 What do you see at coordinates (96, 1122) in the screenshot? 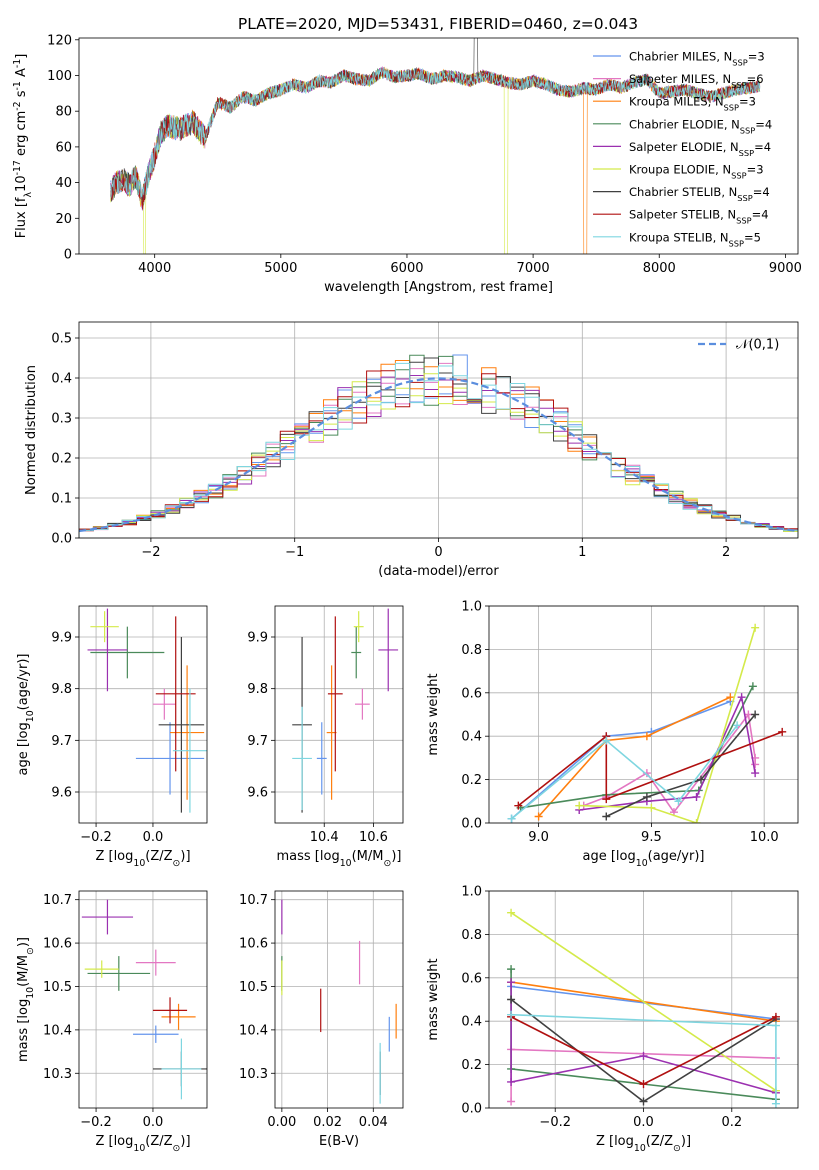
I see `x-tick-label: −0.2` at bounding box center [96, 1122].